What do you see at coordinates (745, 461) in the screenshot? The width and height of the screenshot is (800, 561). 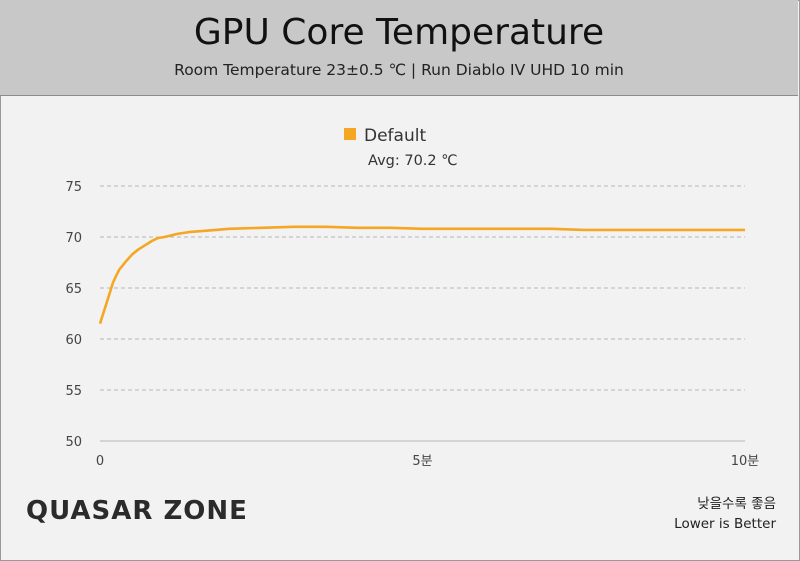 I see `x-tick-label: 10분` at bounding box center [745, 461].